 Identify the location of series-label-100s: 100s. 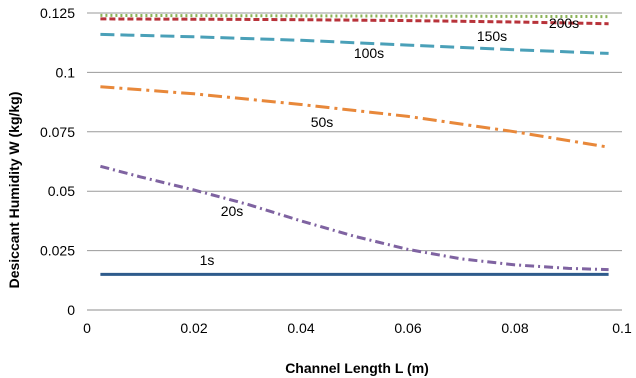
(369, 53).